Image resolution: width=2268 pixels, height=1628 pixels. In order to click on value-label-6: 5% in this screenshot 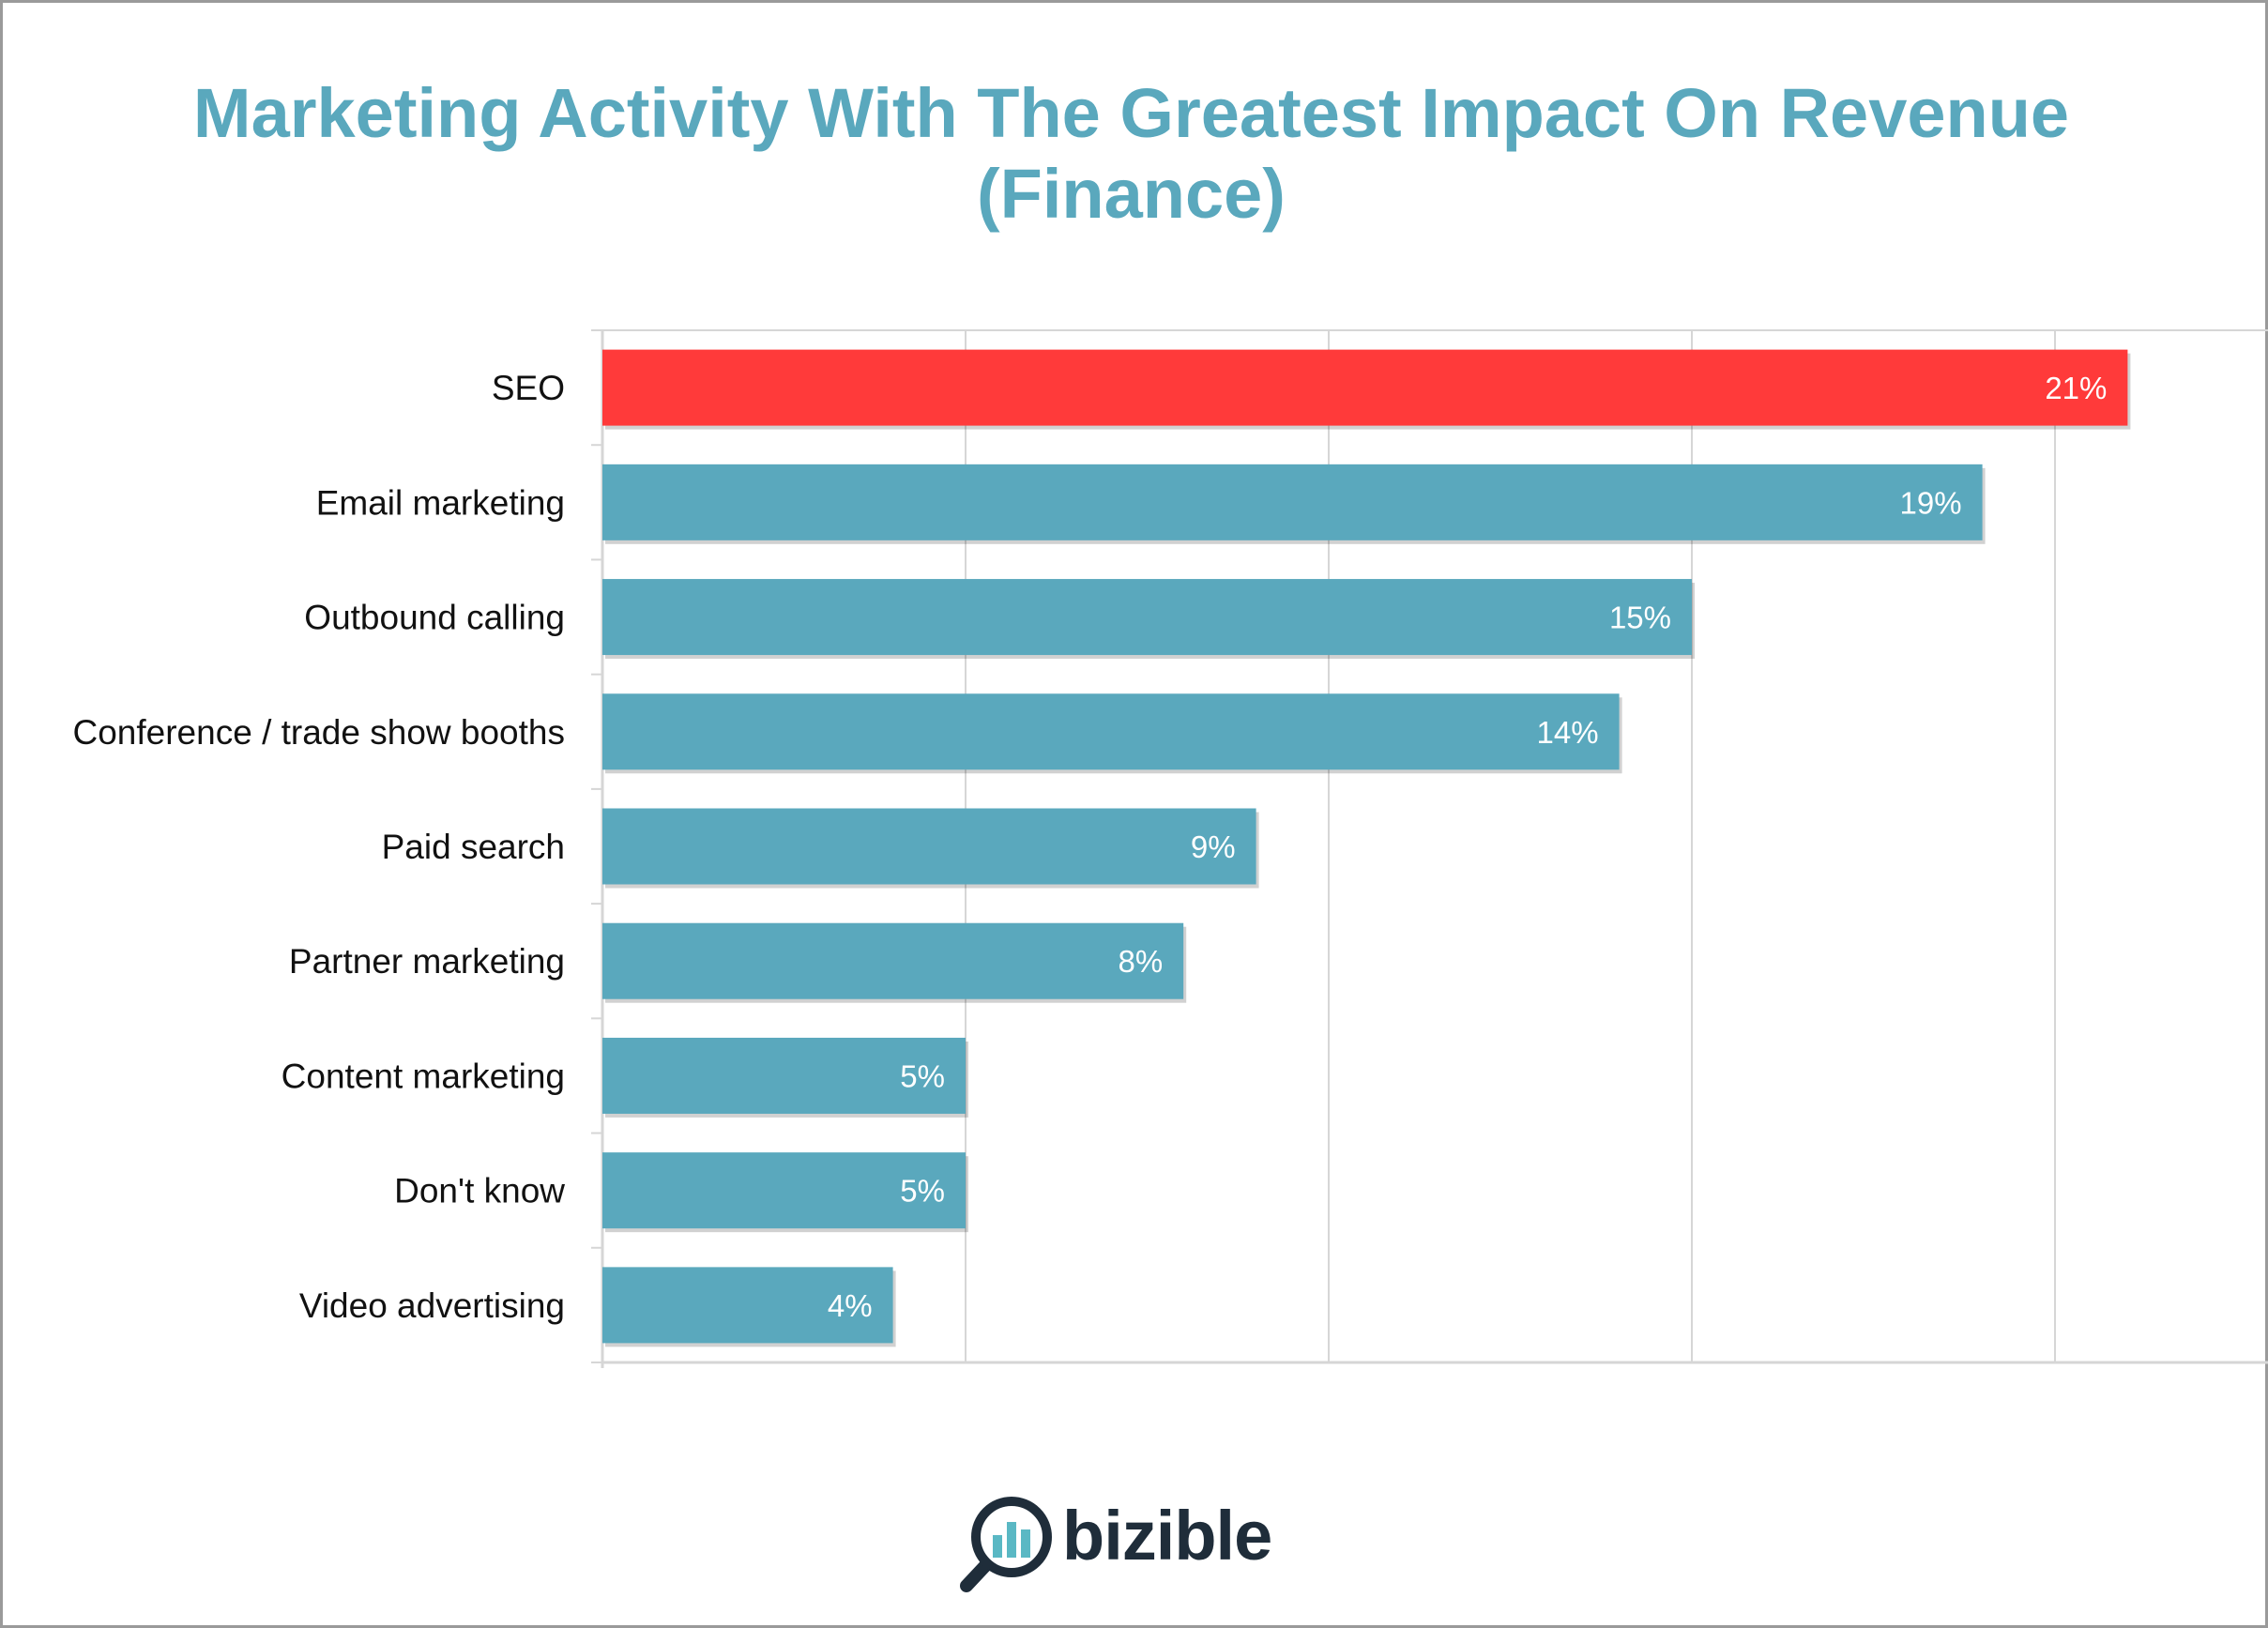, I will do `click(922, 1075)`.